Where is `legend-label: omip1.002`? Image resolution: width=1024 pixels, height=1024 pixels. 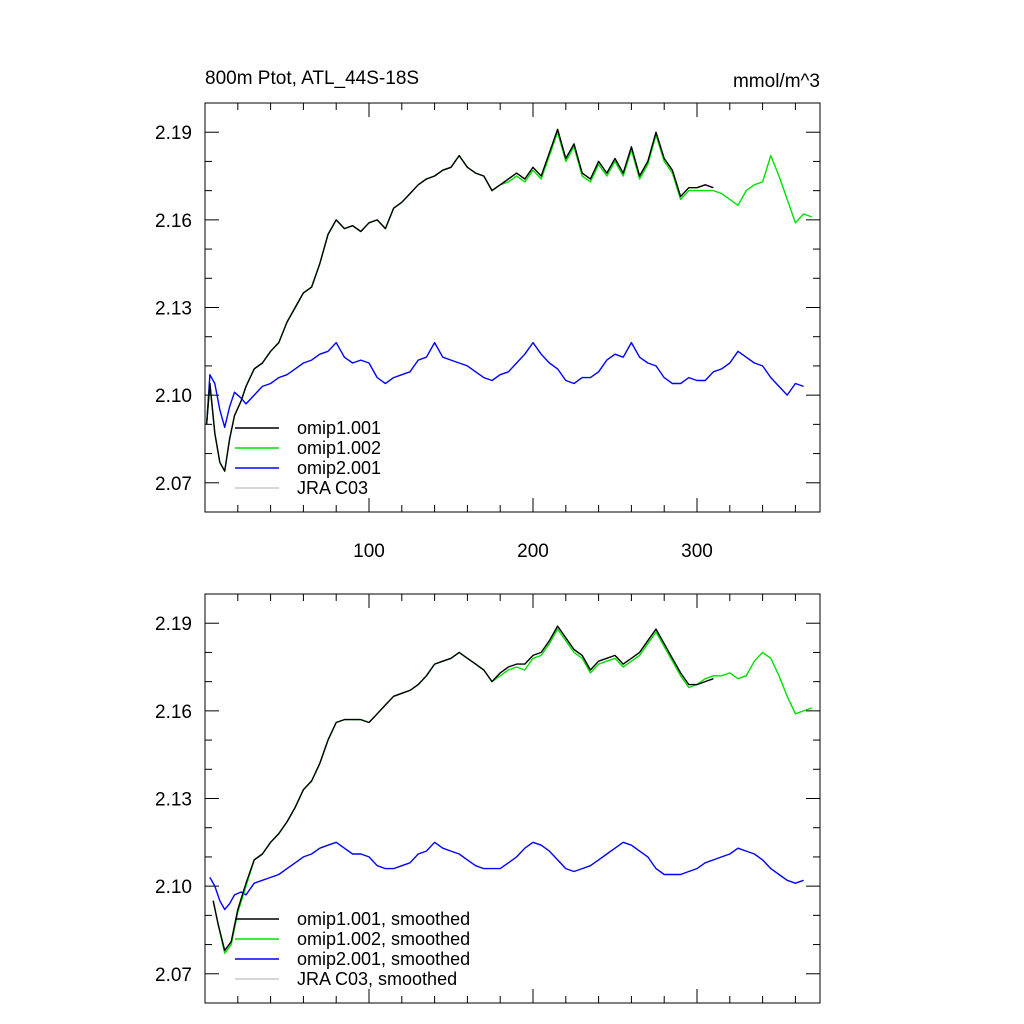
legend-label: omip1.002 is located at coordinates (339, 448).